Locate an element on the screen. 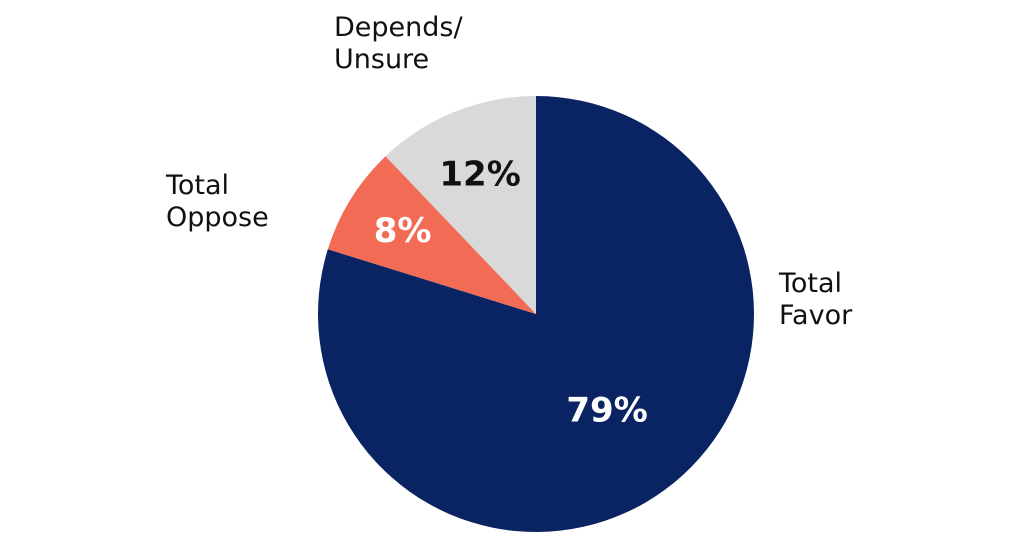  label-total-favor-line-2: Favor is located at coordinates (816, 315).